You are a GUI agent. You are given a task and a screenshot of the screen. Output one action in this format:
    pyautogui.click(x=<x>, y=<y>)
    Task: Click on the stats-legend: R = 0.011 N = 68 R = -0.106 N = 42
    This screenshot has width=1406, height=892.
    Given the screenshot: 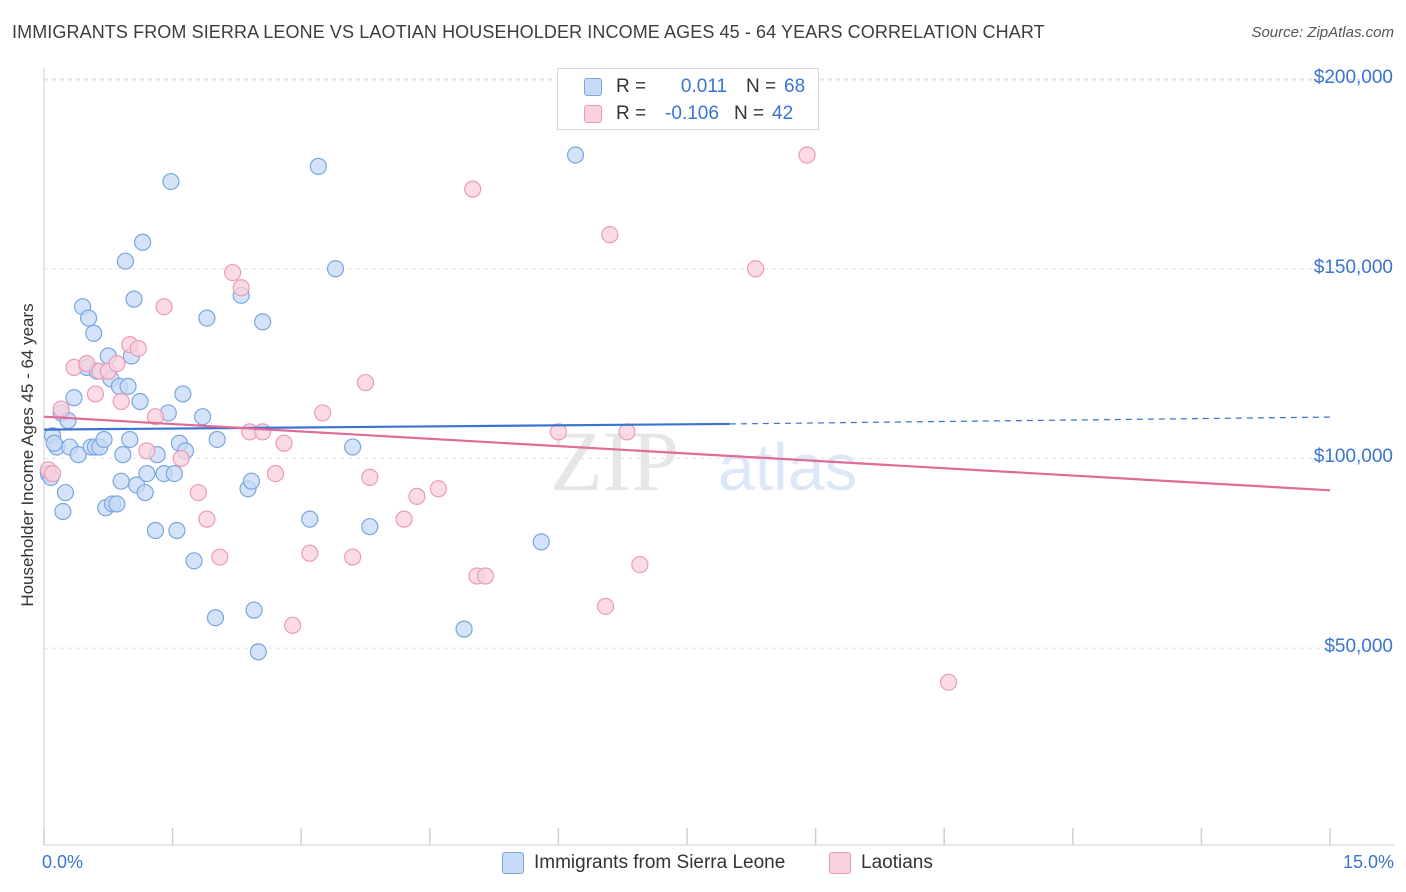 What is the action you would take?
    pyautogui.click(x=688, y=99)
    